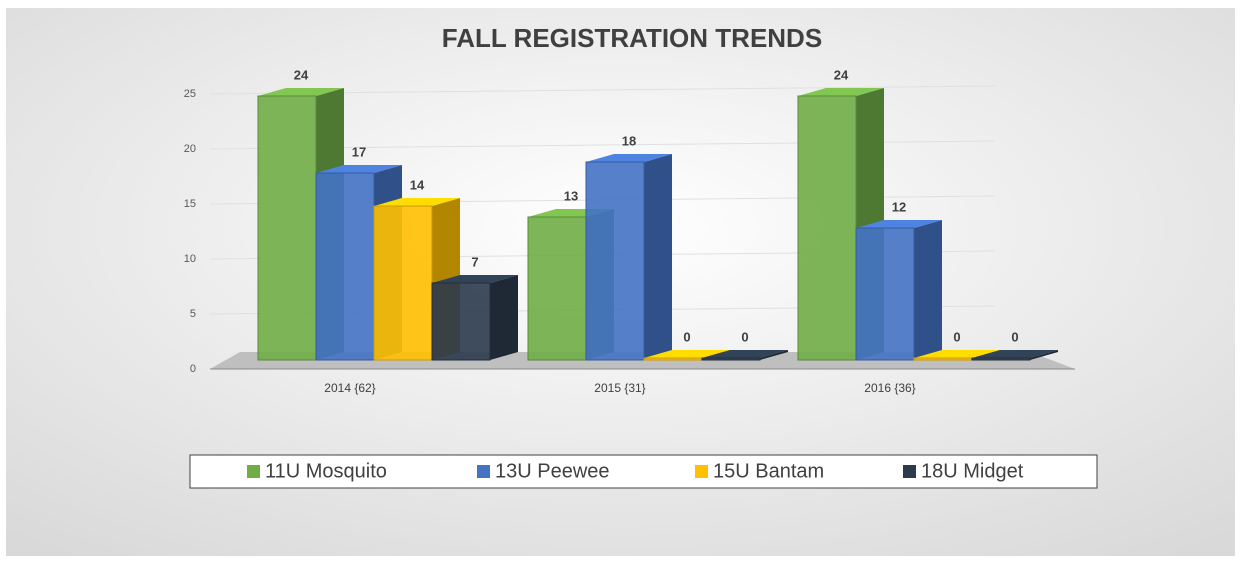 The width and height of the screenshot is (1241, 562). I want to click on legend-label: 13U Peewee, so click(552, 471).